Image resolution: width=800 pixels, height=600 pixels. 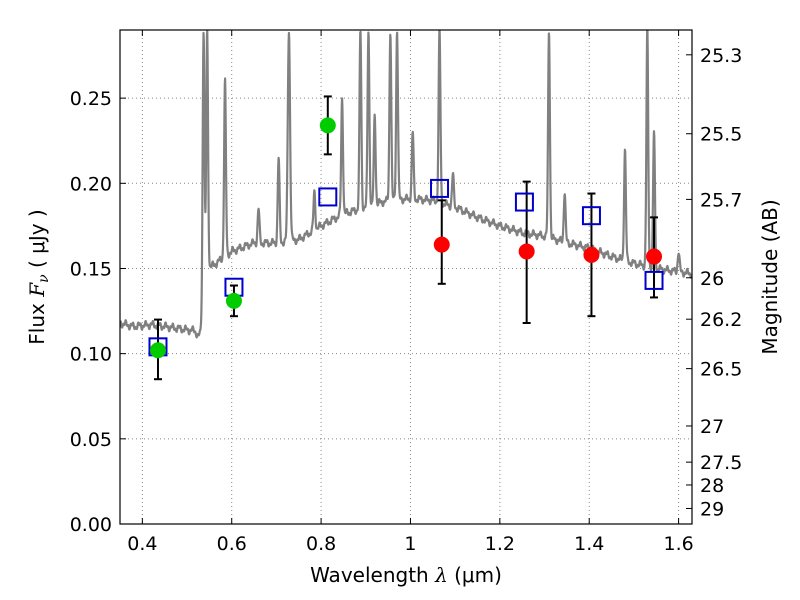 What do you see at coordinates (91, 355) in the screenshot?
I see `y-tick-label: 0.10` at bounding box center [91, 355].